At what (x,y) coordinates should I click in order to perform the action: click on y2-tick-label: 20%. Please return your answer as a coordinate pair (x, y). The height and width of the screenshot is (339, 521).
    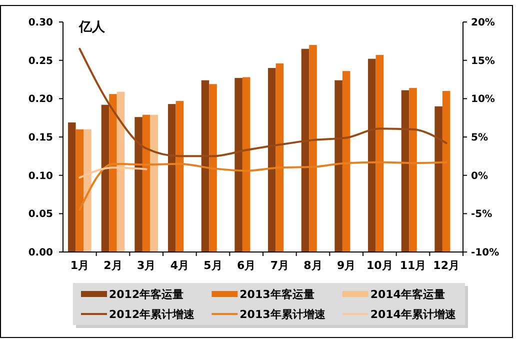
    Looking at the image, I should click on (483, 23).